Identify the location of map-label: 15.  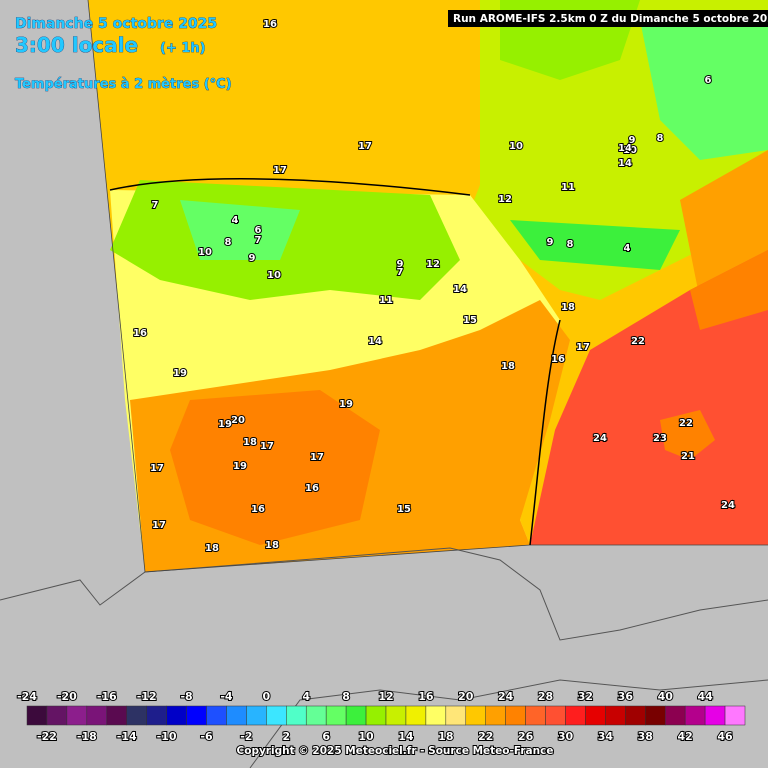
(404, 509).